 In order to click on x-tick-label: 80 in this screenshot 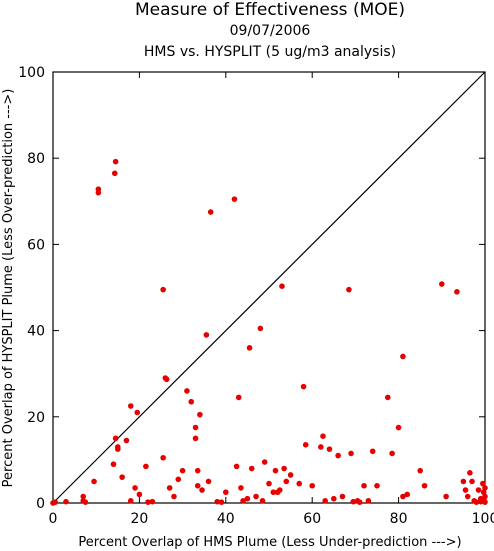, I will do `click(399, 519)`.